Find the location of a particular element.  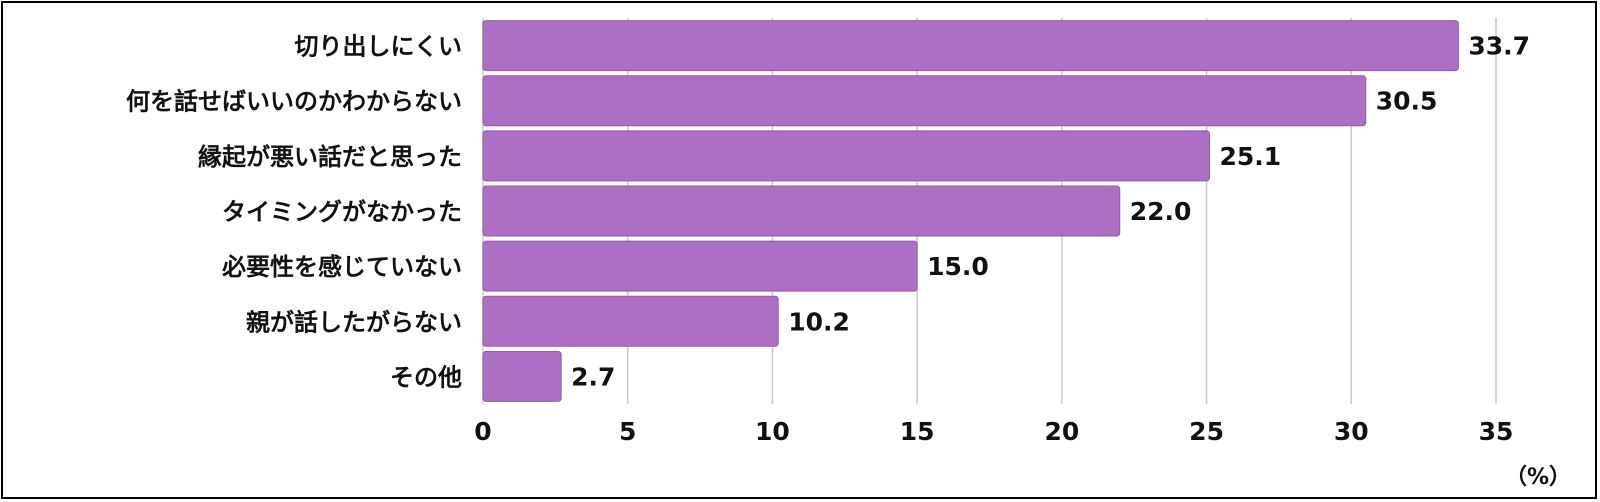

value-label: 10.2 is located at coordinates (819, 321).